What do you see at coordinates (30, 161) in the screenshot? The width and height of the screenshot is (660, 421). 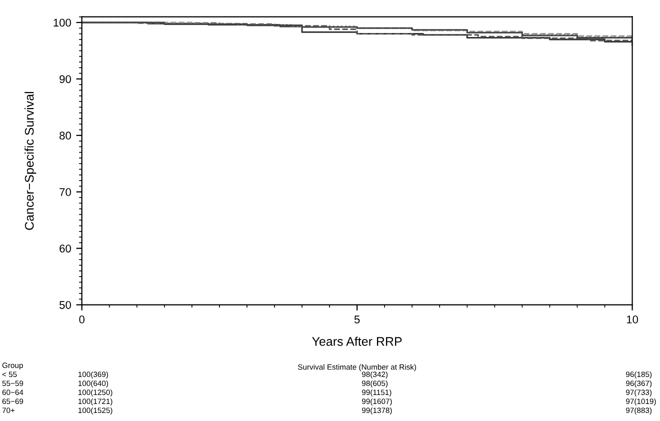 I see `y-axis-title: Cancer−Specific Survival` at bounding box center [30, 161].